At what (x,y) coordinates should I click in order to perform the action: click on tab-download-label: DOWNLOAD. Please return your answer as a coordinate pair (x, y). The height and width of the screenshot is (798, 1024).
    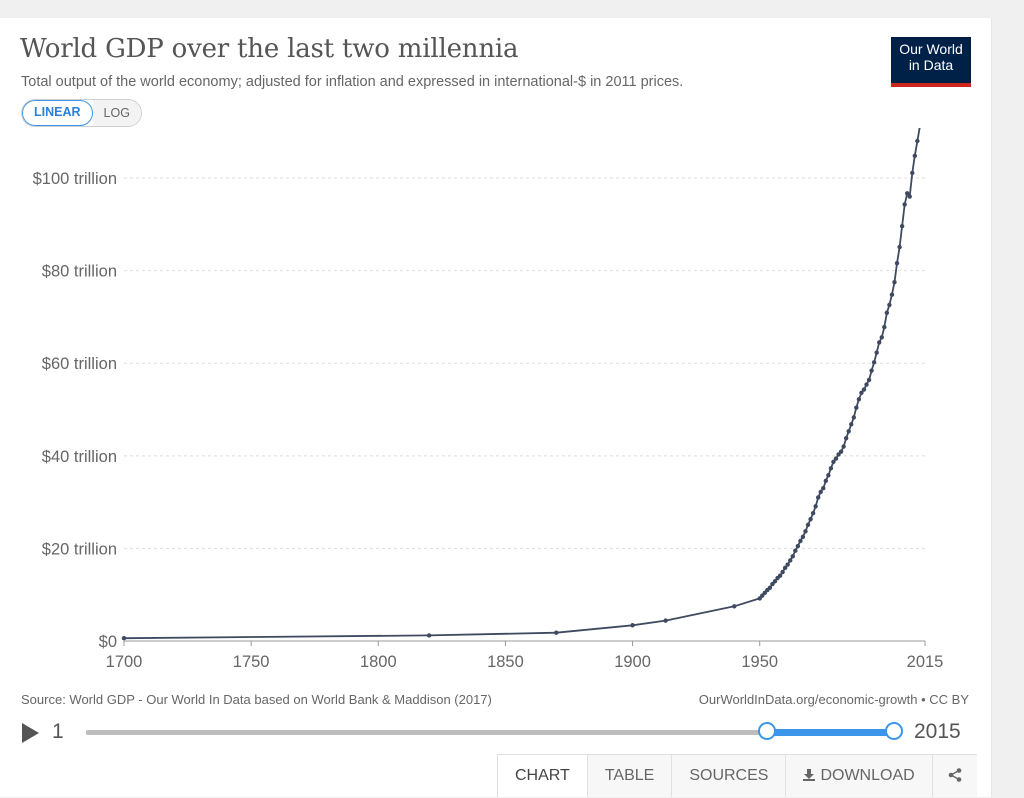
    Looking at the image, I should click on (867, 775).